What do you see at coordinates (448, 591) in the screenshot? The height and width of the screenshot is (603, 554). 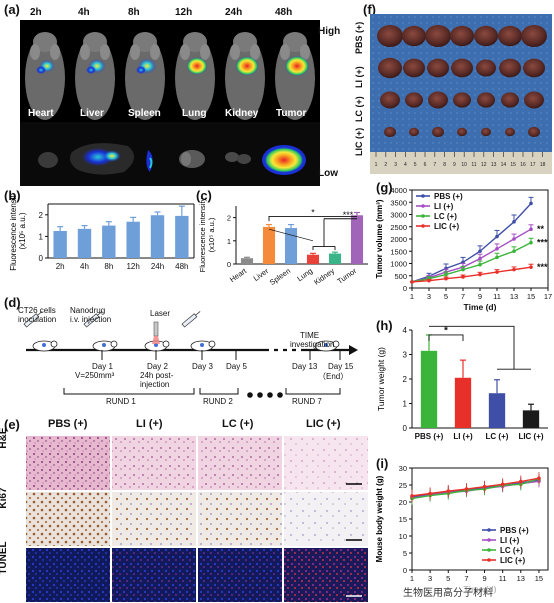 I see `watermark: 生物医用高分子材料` at bounding box center [448, 591].